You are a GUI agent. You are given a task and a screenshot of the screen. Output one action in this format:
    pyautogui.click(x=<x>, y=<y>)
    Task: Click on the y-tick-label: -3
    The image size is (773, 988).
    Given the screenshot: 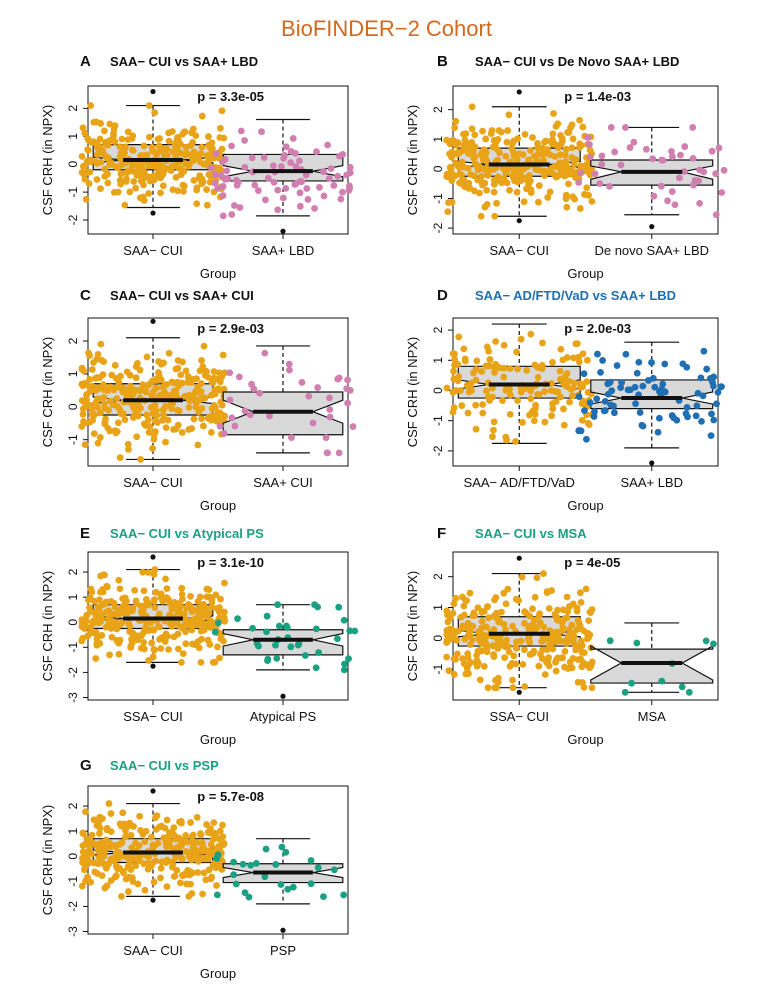 What is the action you would take?
    pyautogui.click(x=73, y=697)
    